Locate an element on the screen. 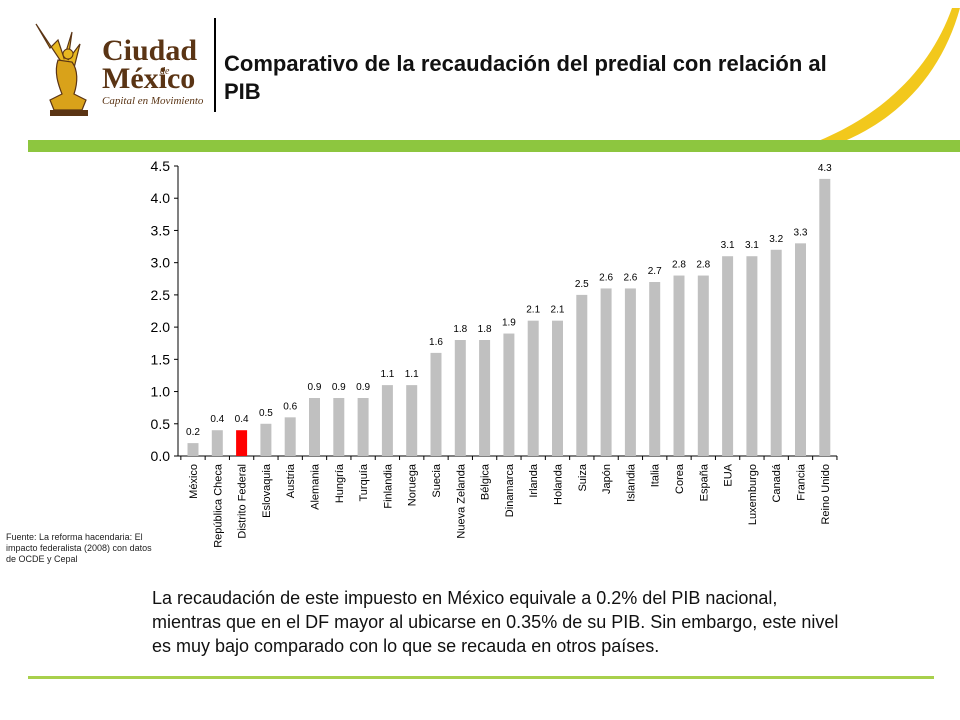  category-label: Nueva Zelanda is located at coordinates (461, 500).